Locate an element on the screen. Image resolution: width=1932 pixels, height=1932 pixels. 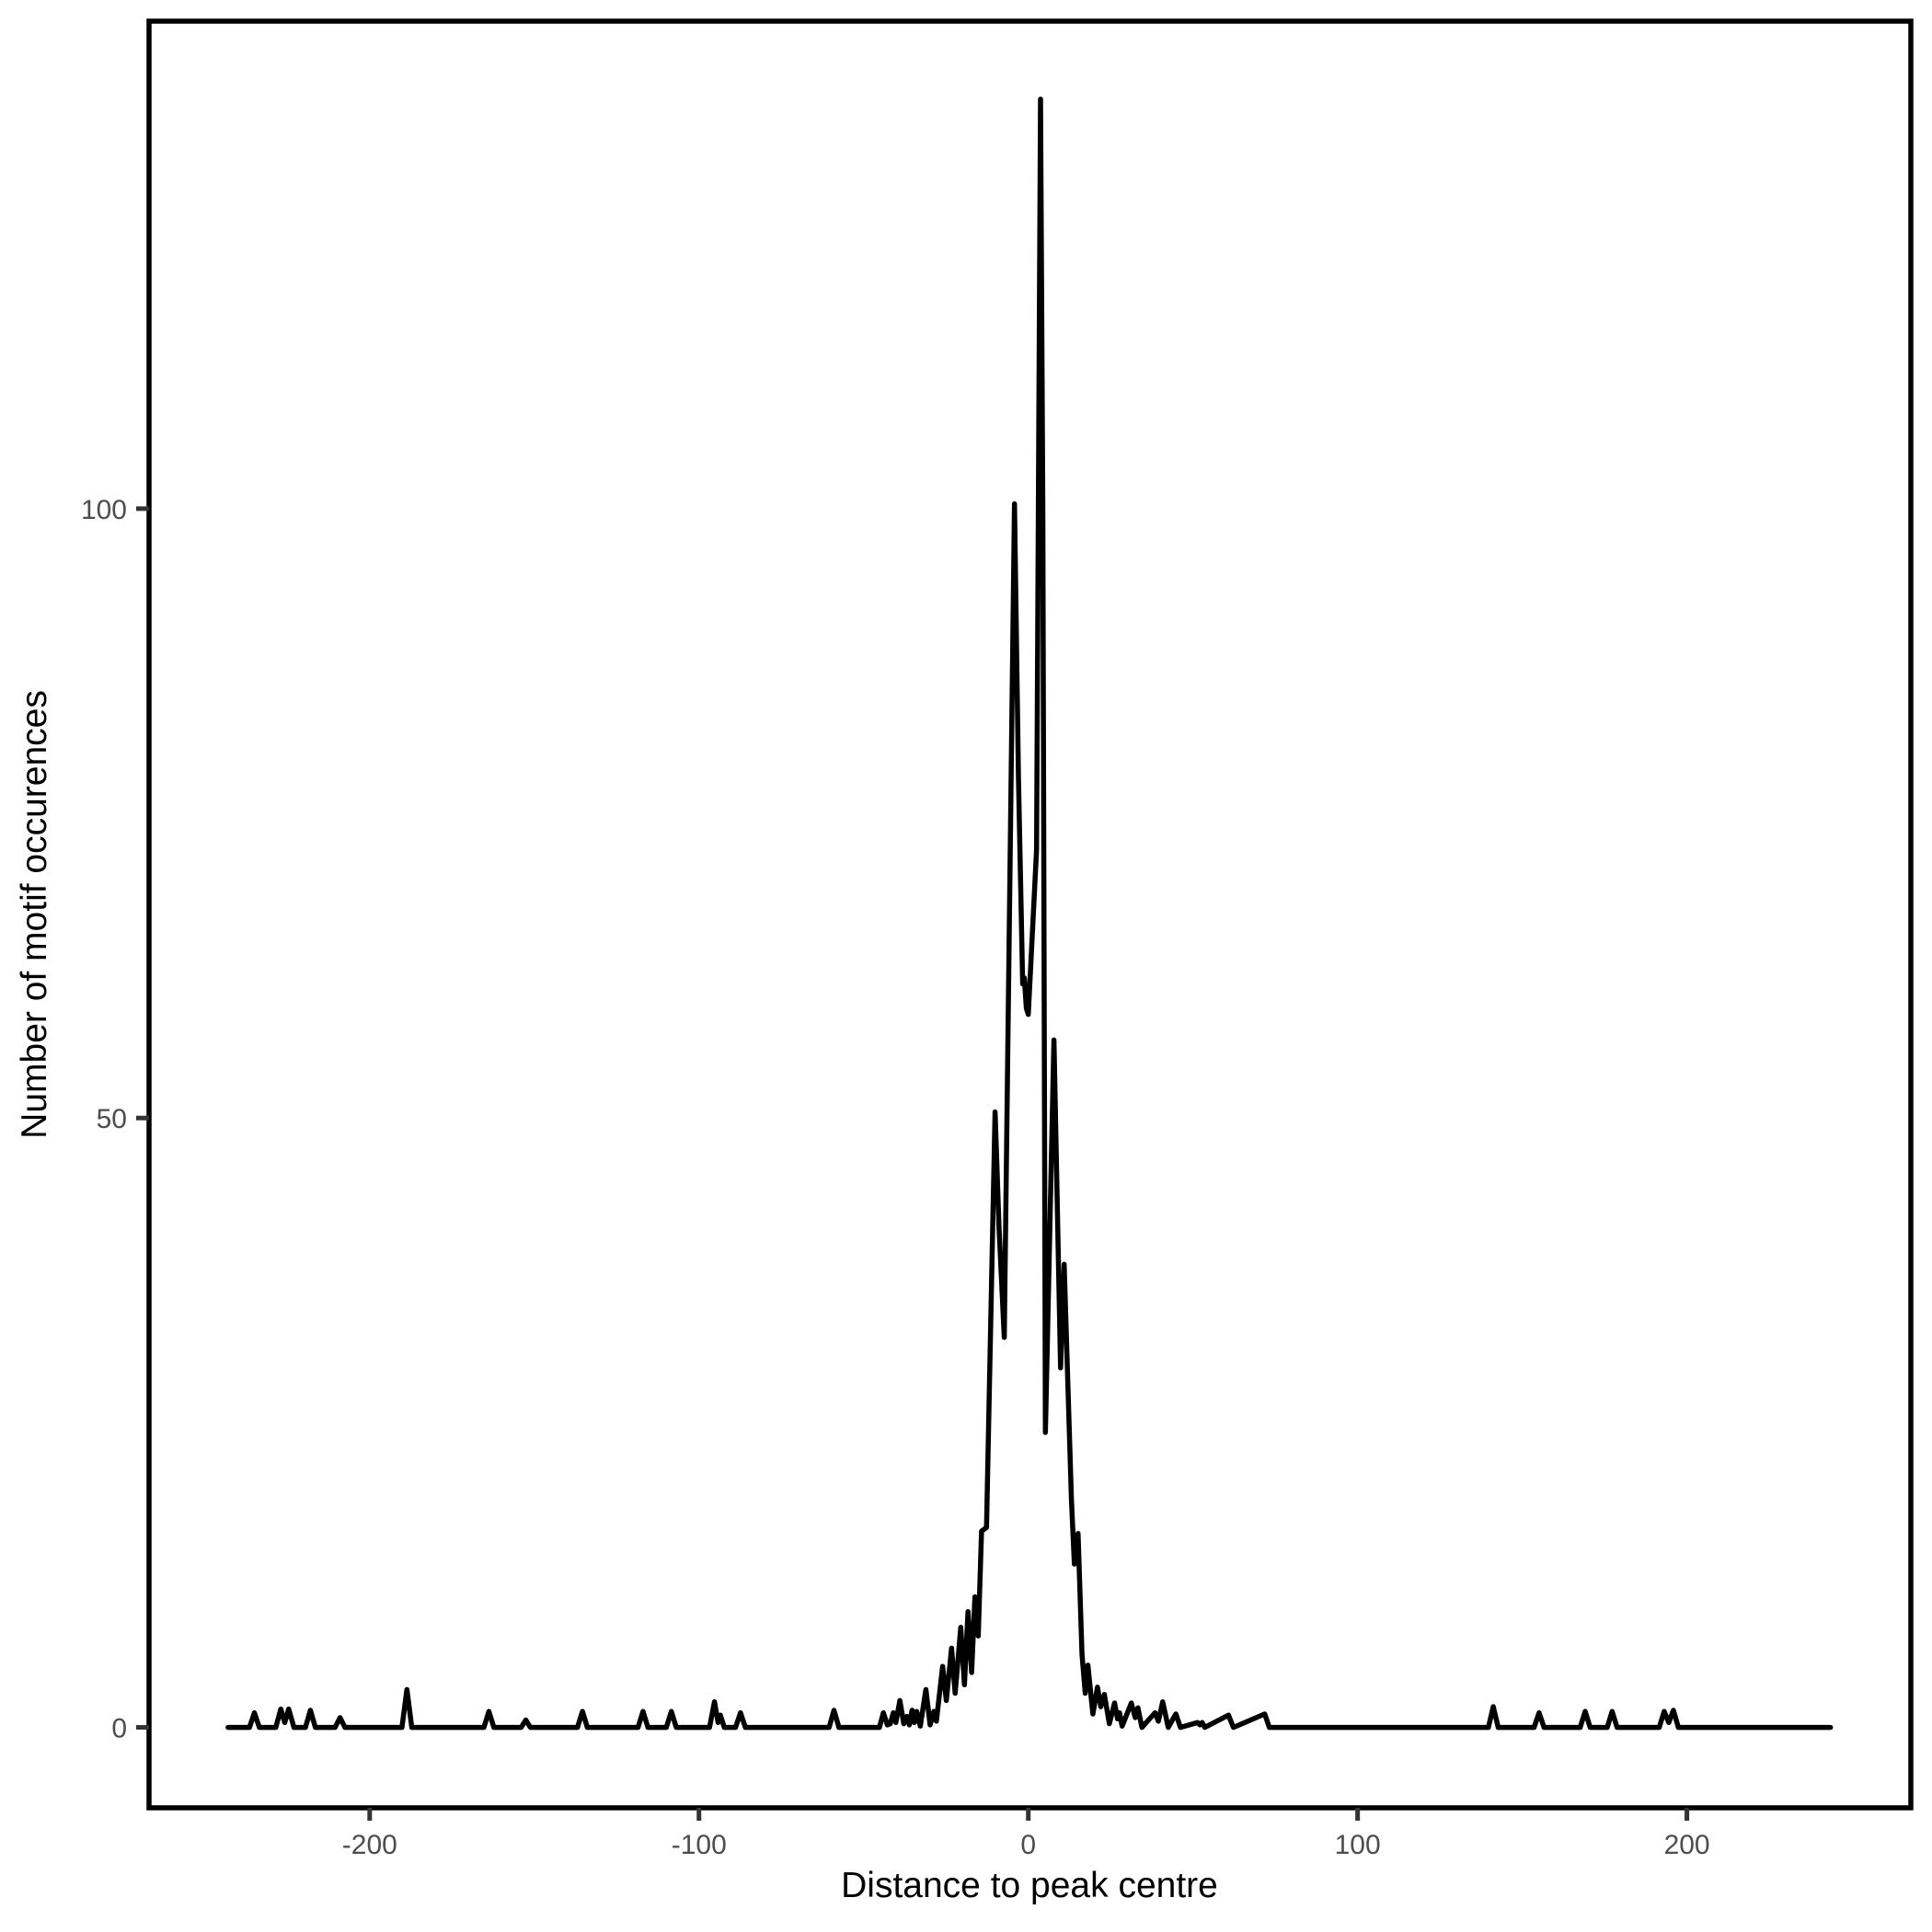
x-tick-label-1: -100 is located at coordinates (699, 1845).